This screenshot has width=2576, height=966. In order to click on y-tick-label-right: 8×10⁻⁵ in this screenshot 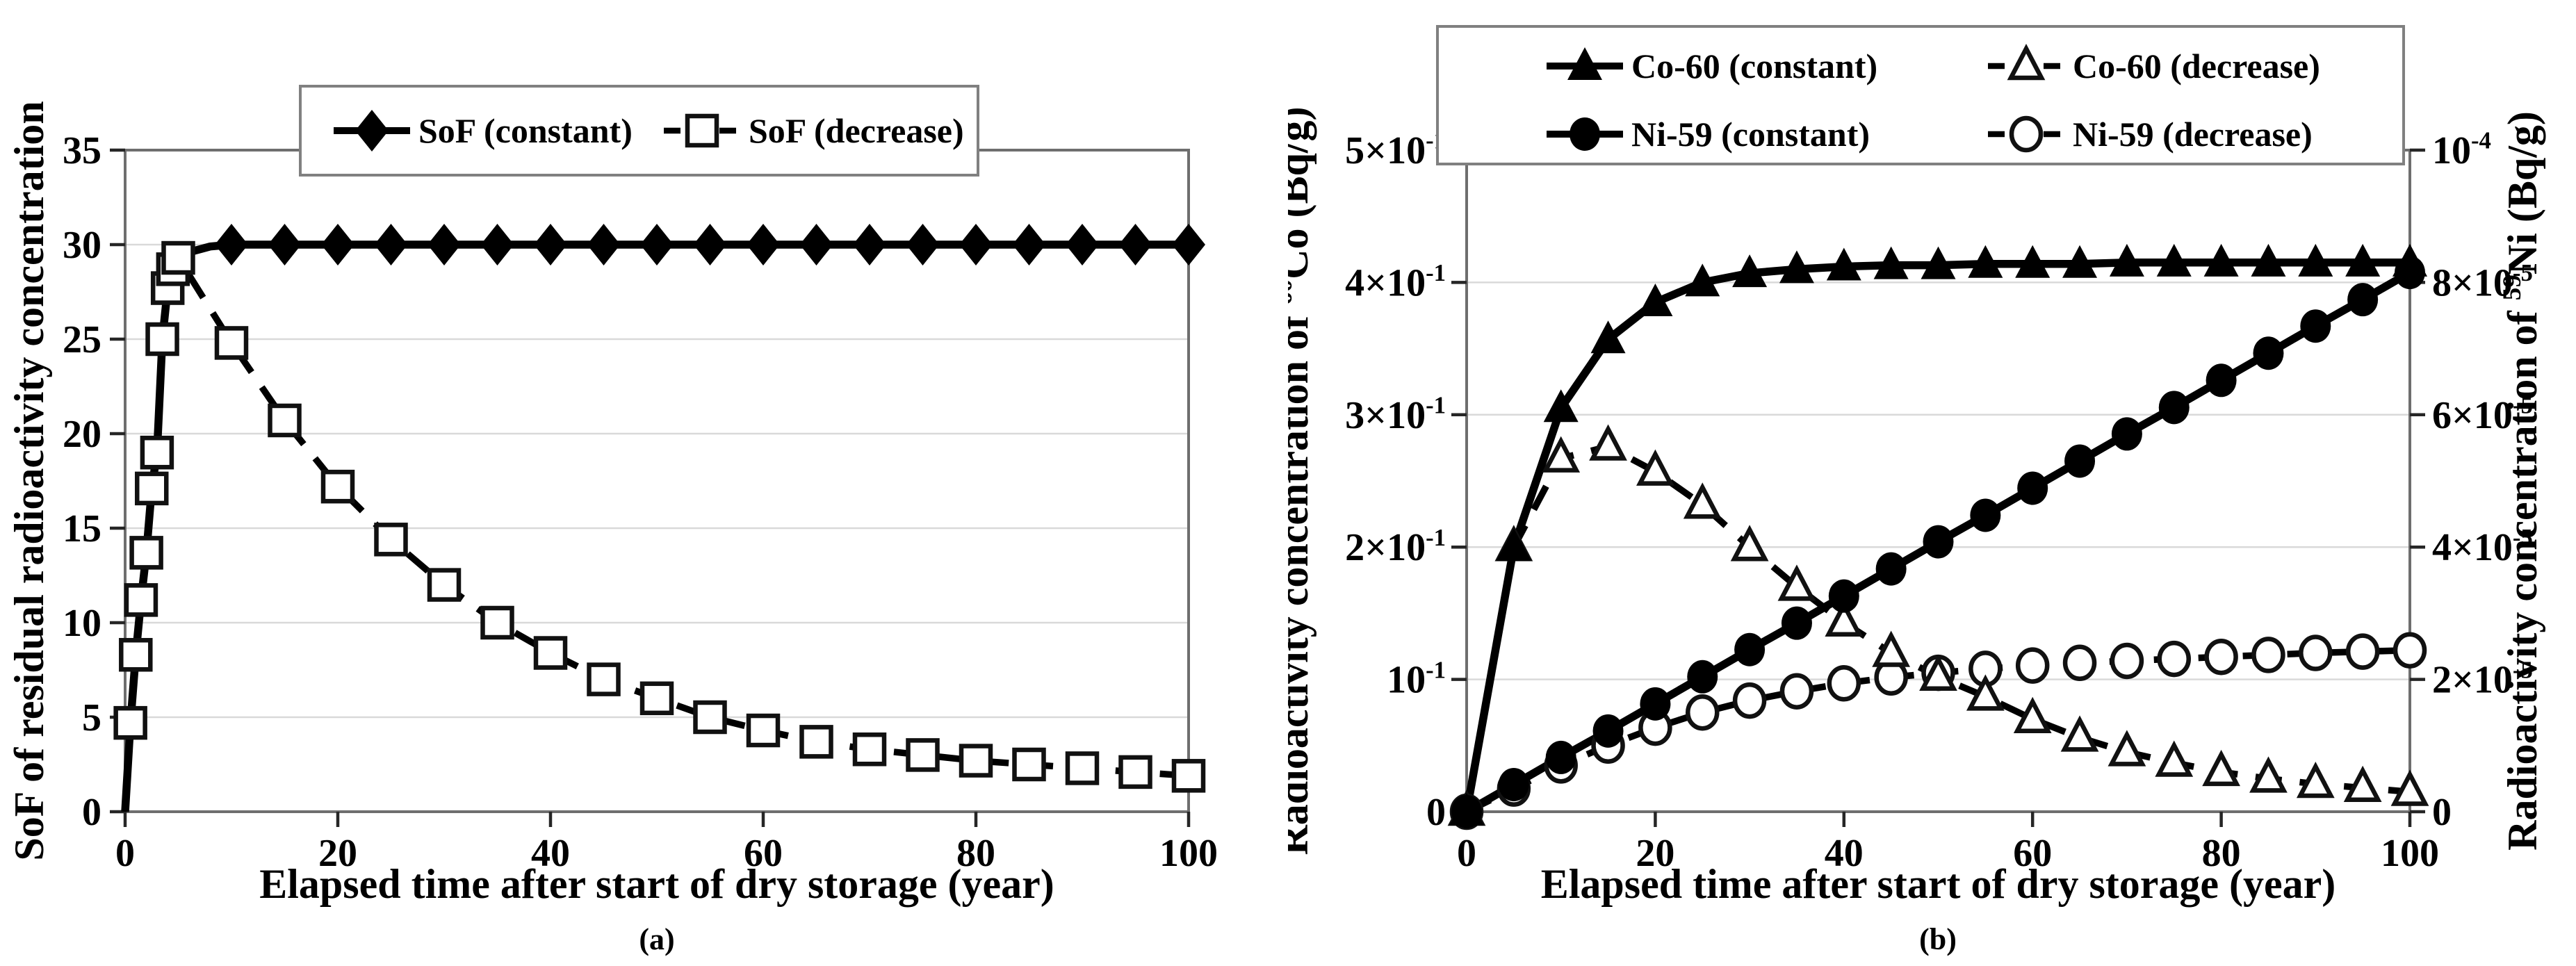, I will do `click(2482, 281)`.